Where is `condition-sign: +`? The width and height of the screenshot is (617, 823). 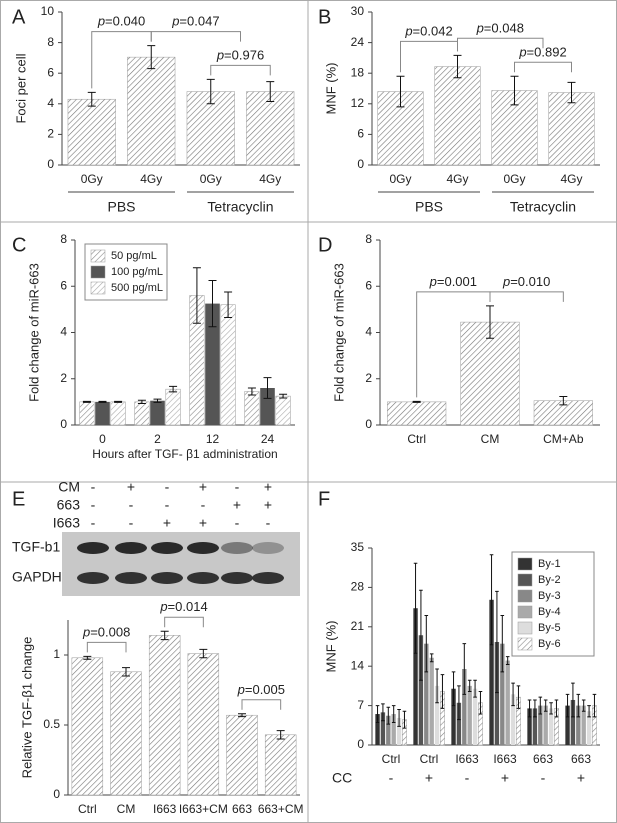 condition-sign: + is located at coordinates (237, 505).